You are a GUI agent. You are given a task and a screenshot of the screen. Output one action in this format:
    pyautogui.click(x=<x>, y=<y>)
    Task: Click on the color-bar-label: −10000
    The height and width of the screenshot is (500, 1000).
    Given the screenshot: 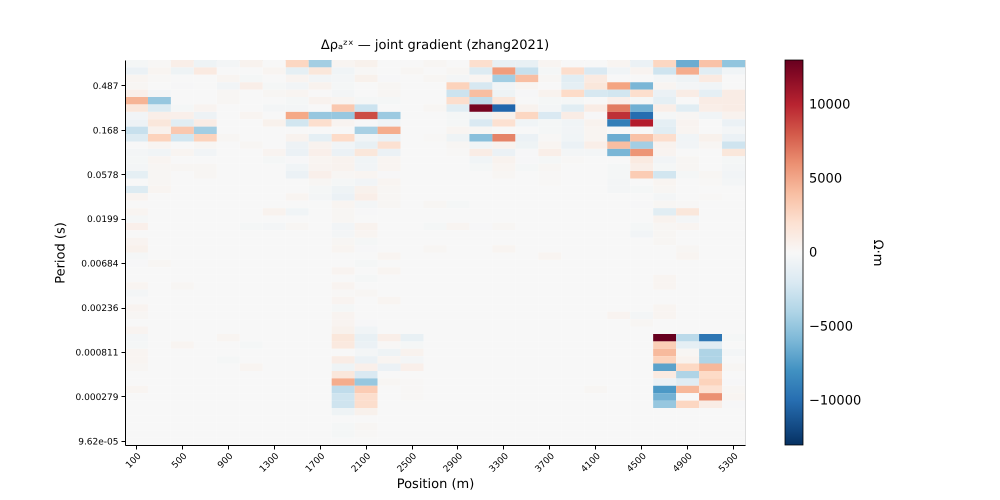 What is the action you would take?
    pyautogui.click(x=835, y=401)
    